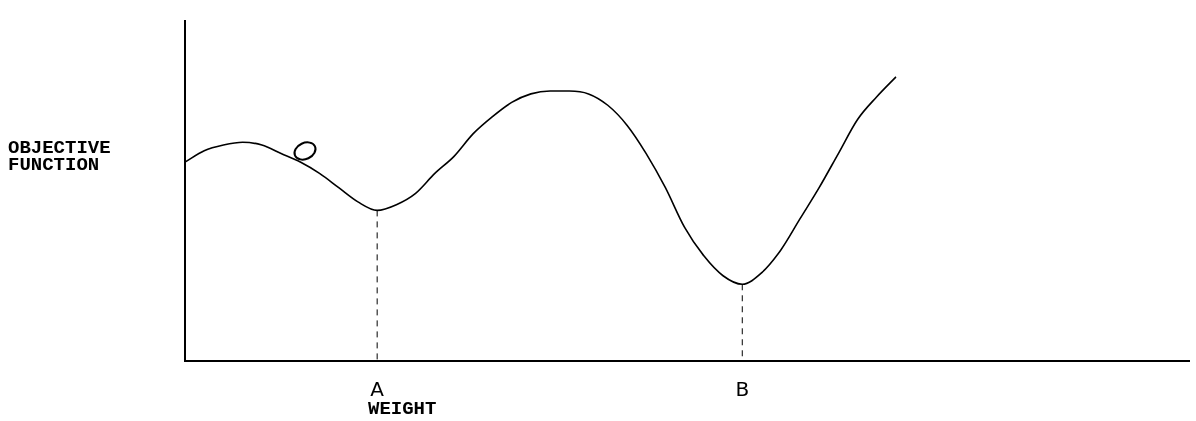 This screenshot has height=421, width=1196. What do you see at coordinates (60, 156) in the screenshot?
I see `y-axis-title: OBJECTIVE FUNCTION` at bounding box center [60, 156].